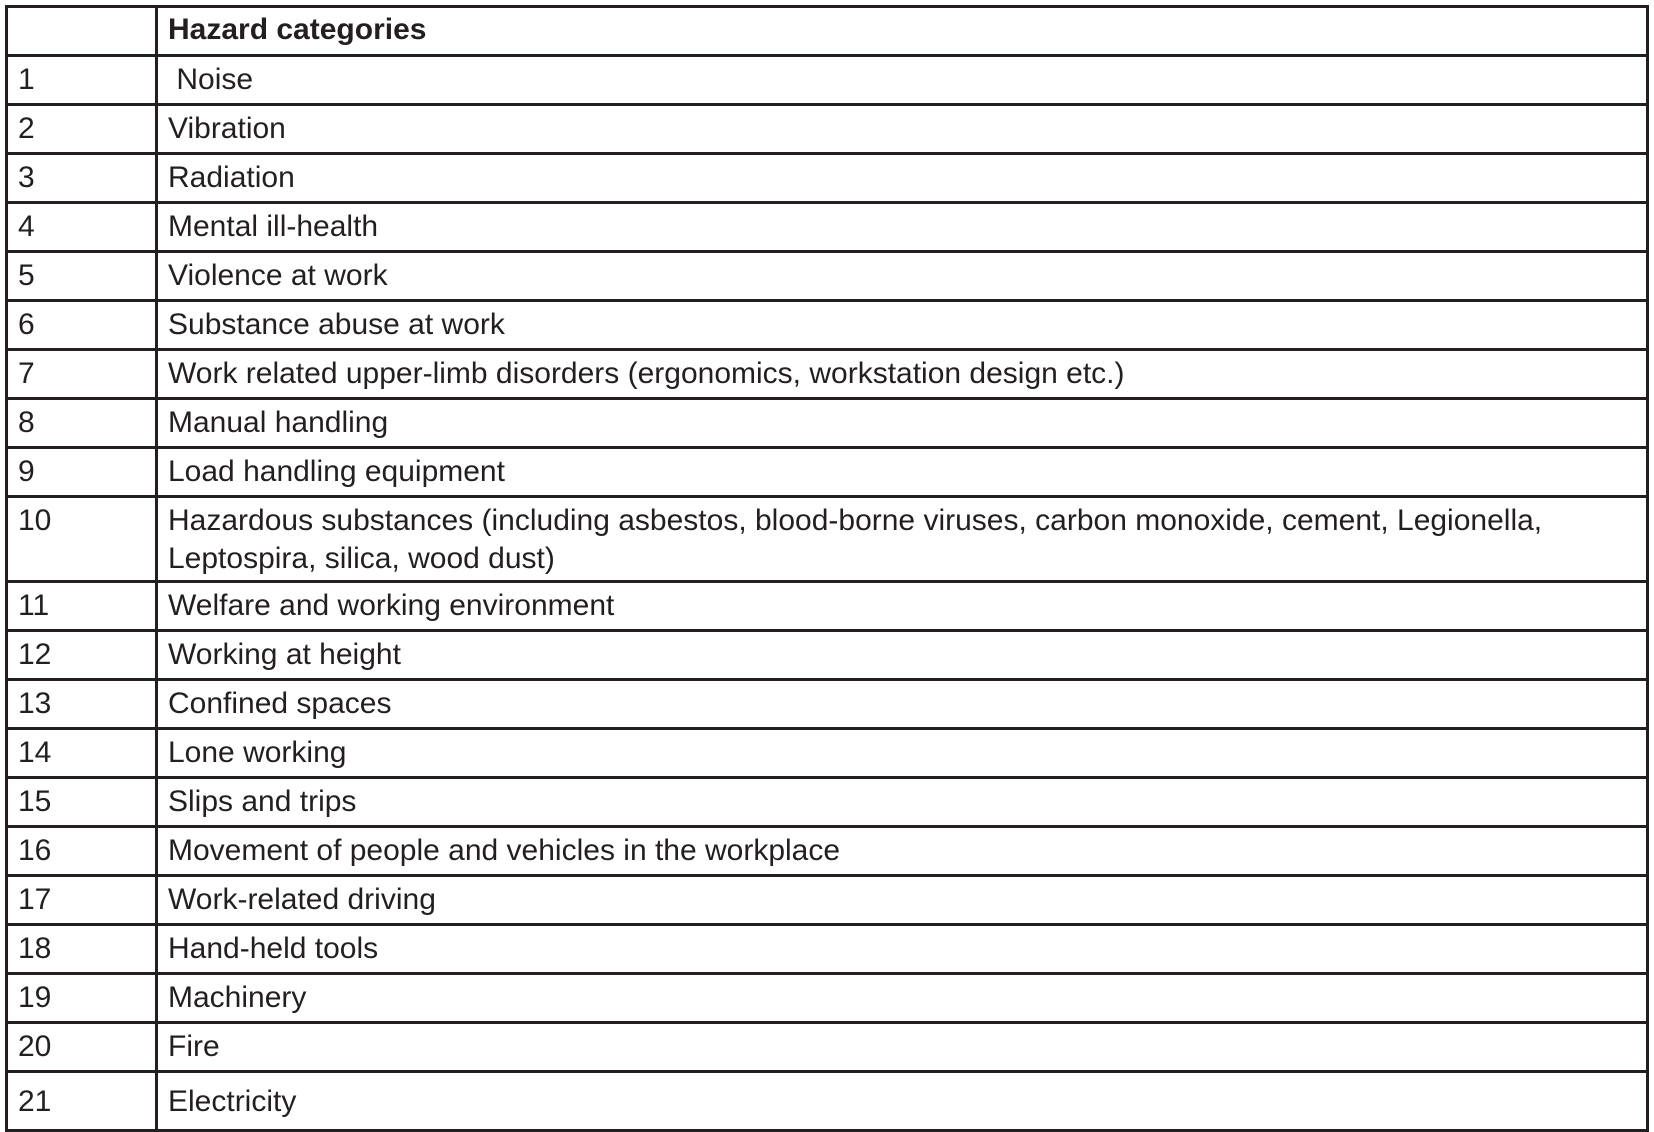 The height and width of the screenshot is (1132, 1654). I want to click on table-row: 18 Hand-held tools, so click(827, 949).